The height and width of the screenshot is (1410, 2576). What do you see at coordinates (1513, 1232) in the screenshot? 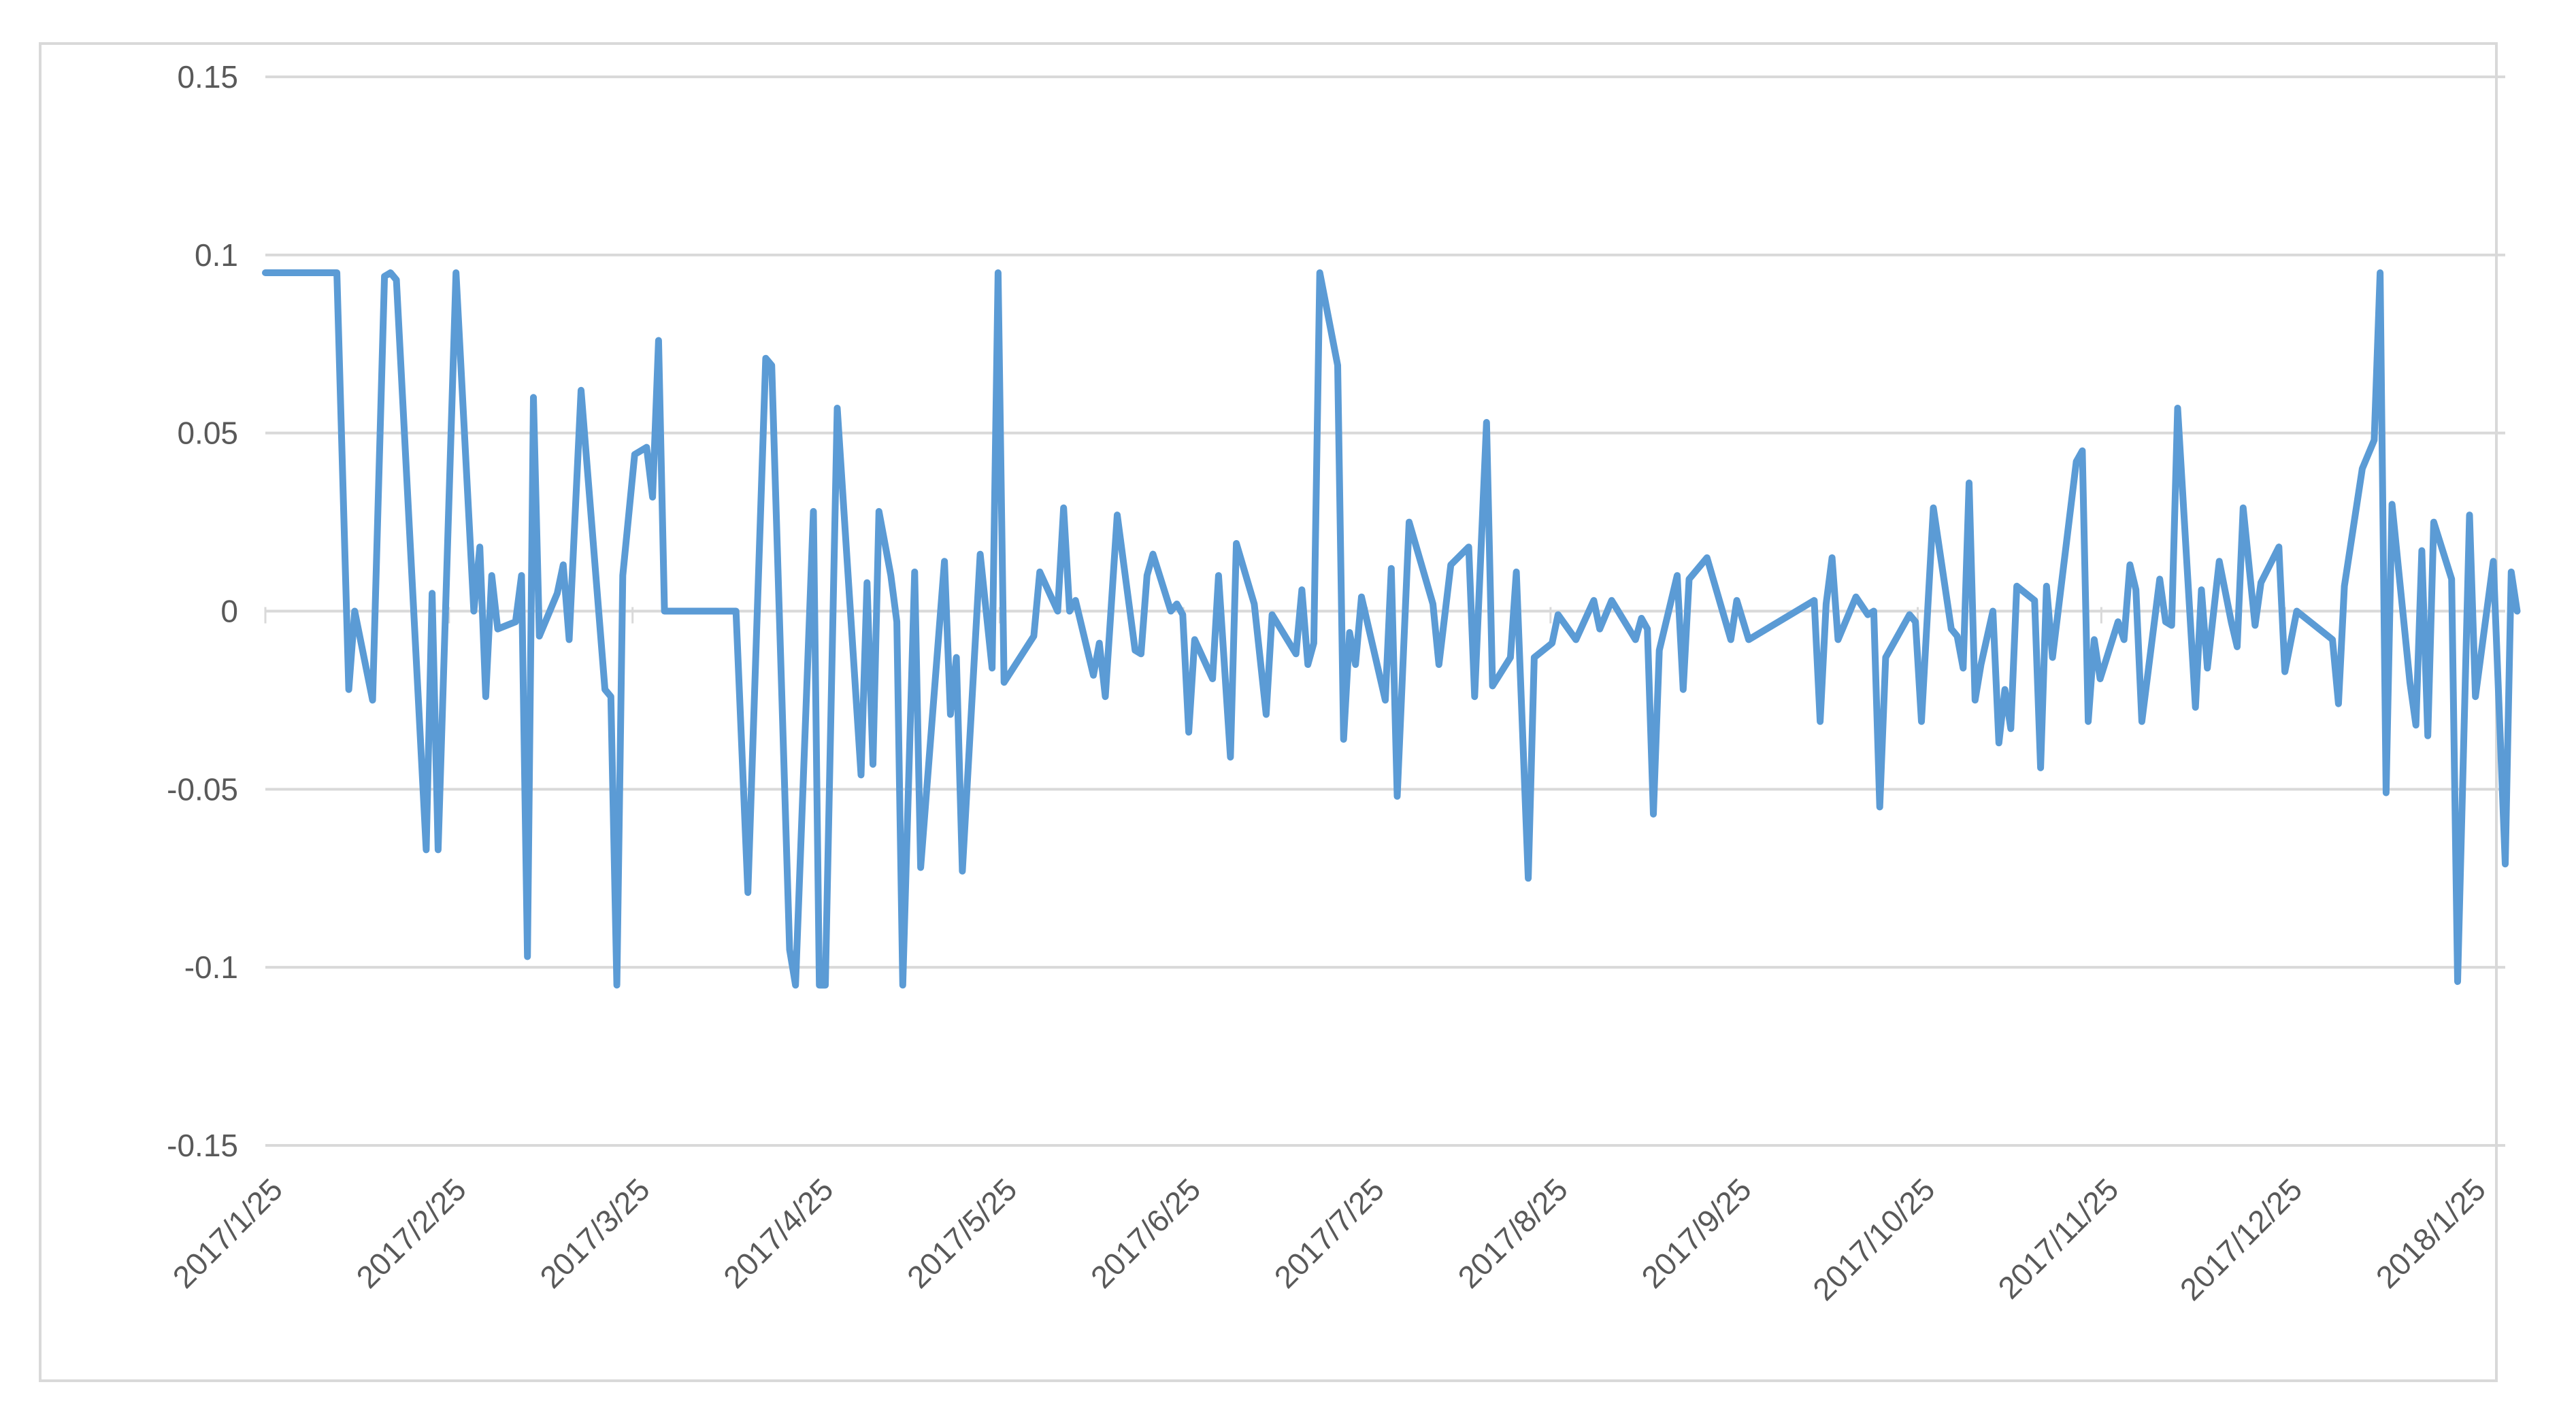
I see `x-tick-label: 2017/8/25` at bounding box center [1513, 1232].